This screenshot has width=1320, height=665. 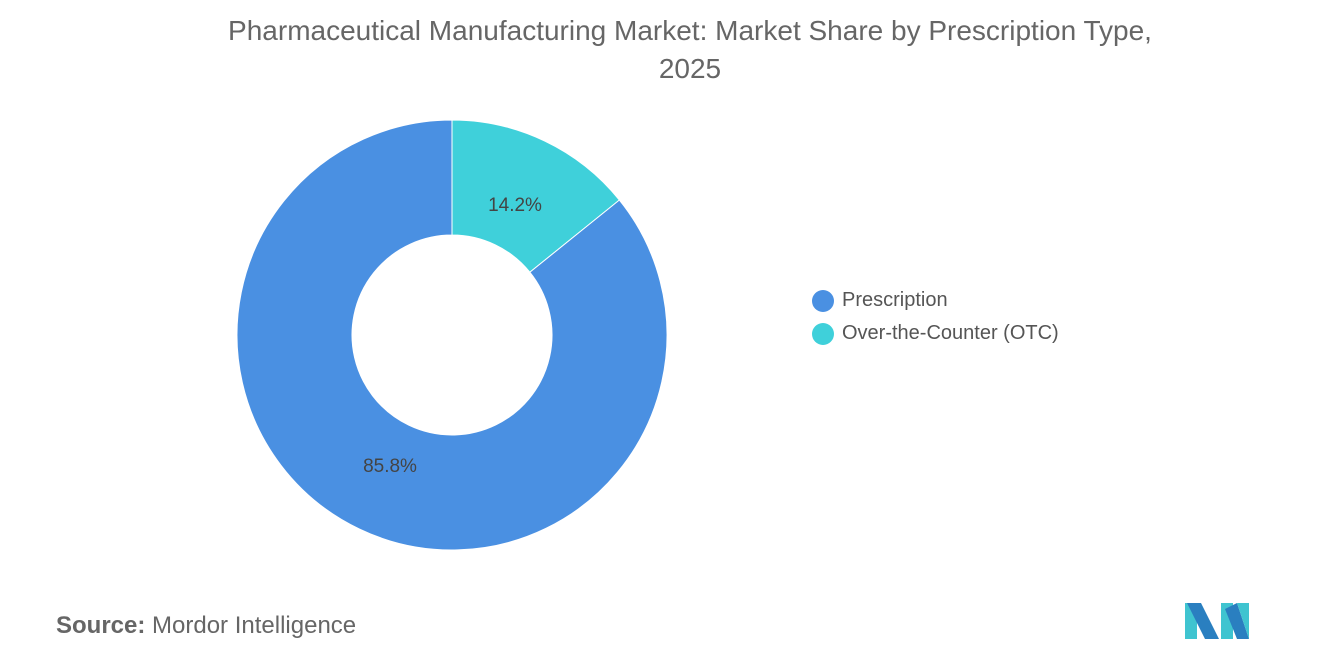 What do you see at coordinates (254, 625) in the screenshot?
I see `source-value: Mordor Intelligence` at bounding box center [254, 625].